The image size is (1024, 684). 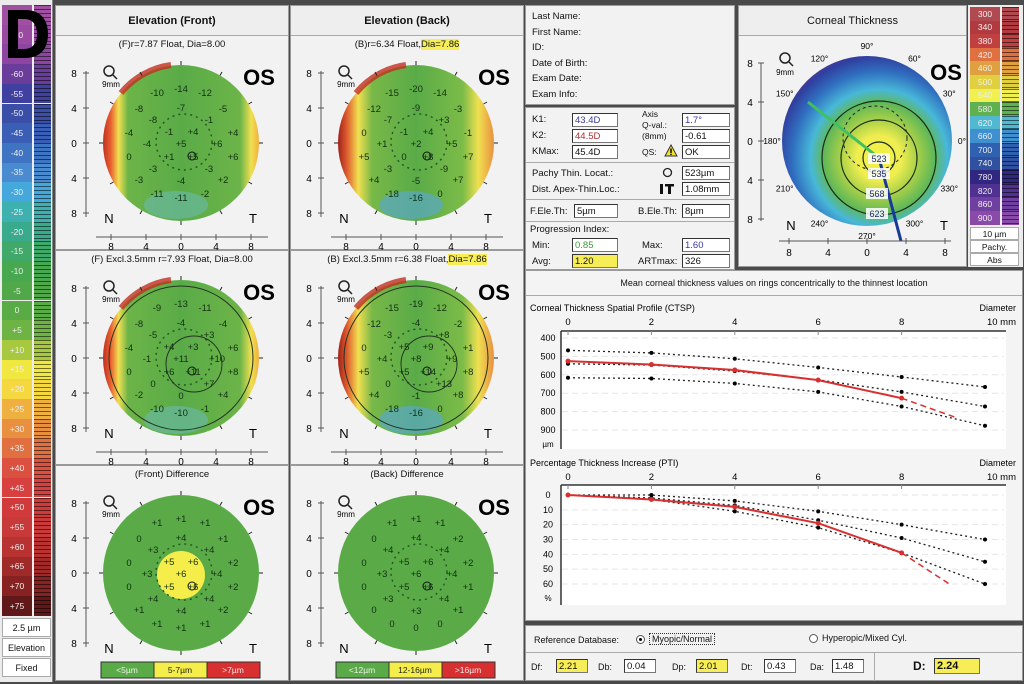 I want to click on exam-date-label: Exam Date:, so click(x=557, y=79).